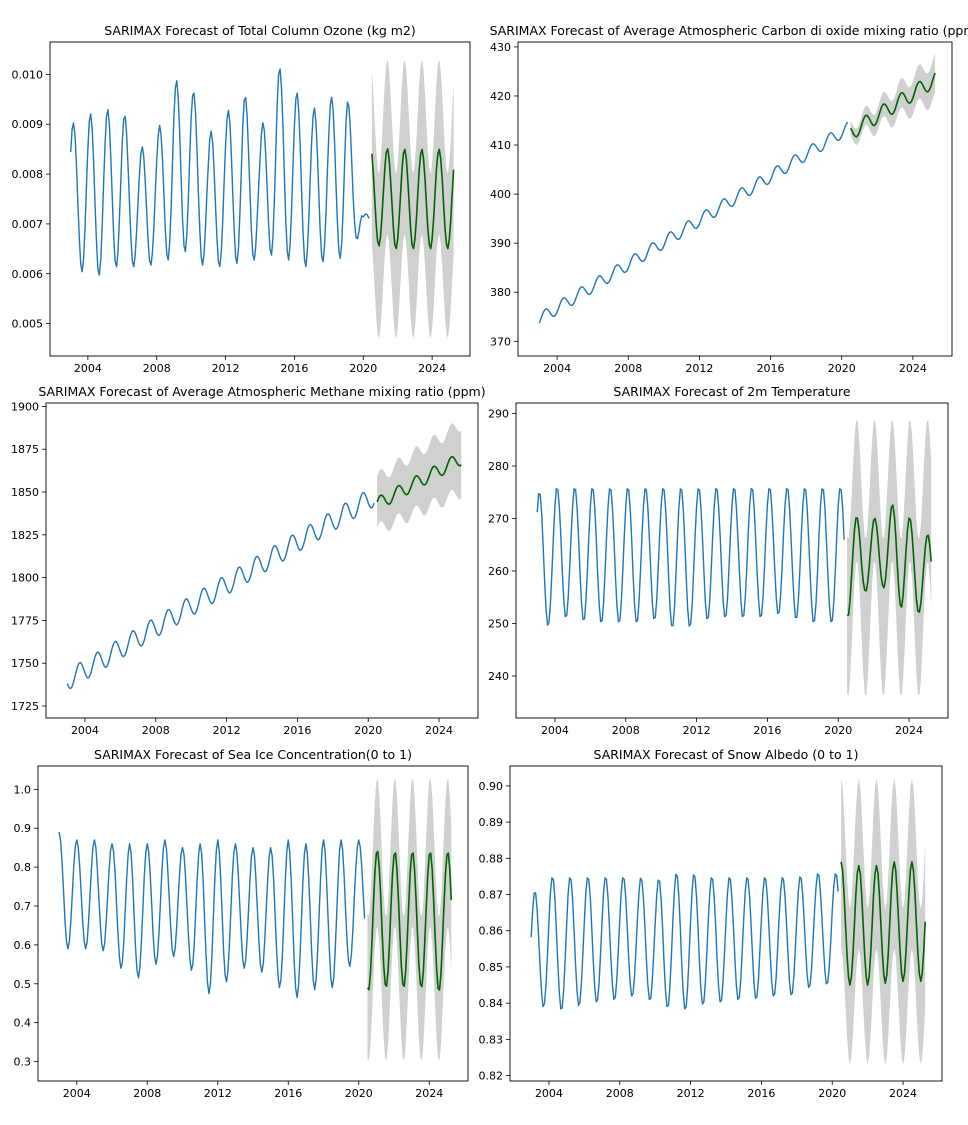 The height and width of the screenshot is (1125, 968). What do you see at coordinates (498, 414) in the screenshot?
I see `y-tick-label: 290` at bounding box center [498, 414].